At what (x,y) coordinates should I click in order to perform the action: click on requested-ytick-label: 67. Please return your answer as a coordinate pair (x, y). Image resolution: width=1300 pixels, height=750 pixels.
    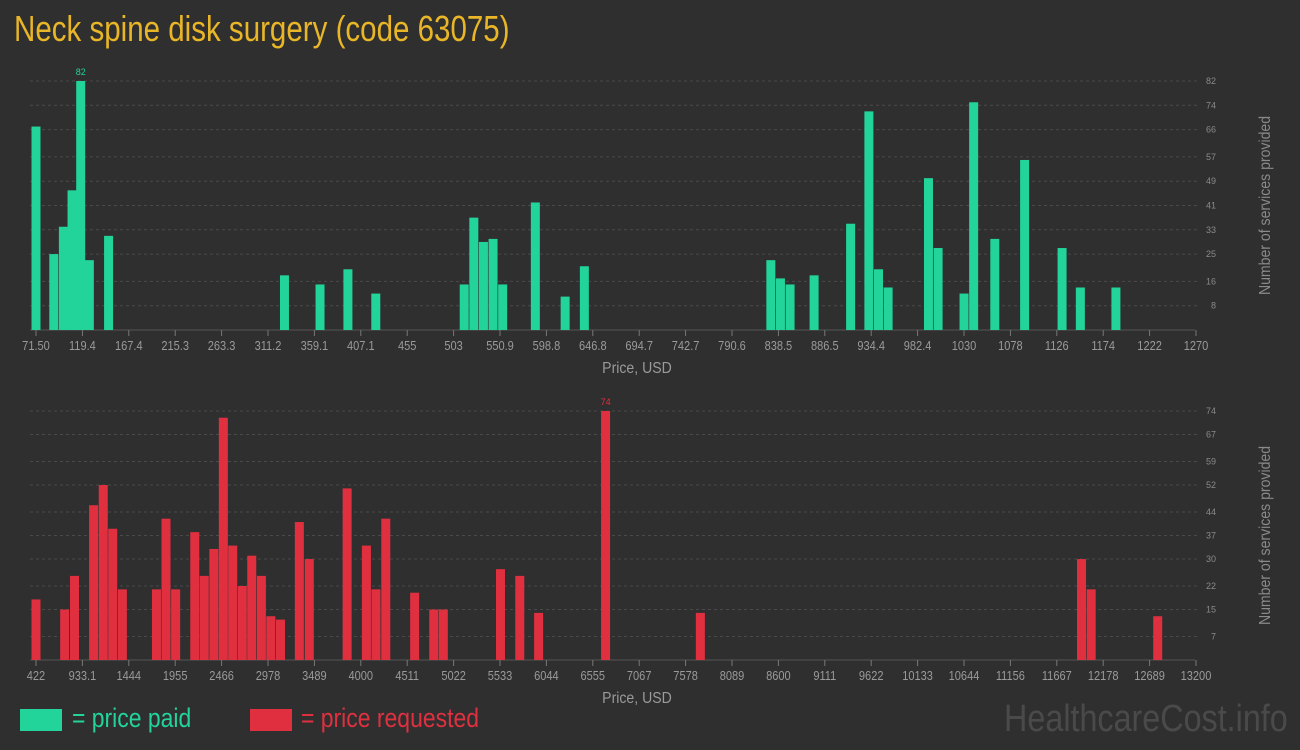
    Looking at the image, I should click on (1211, 435).